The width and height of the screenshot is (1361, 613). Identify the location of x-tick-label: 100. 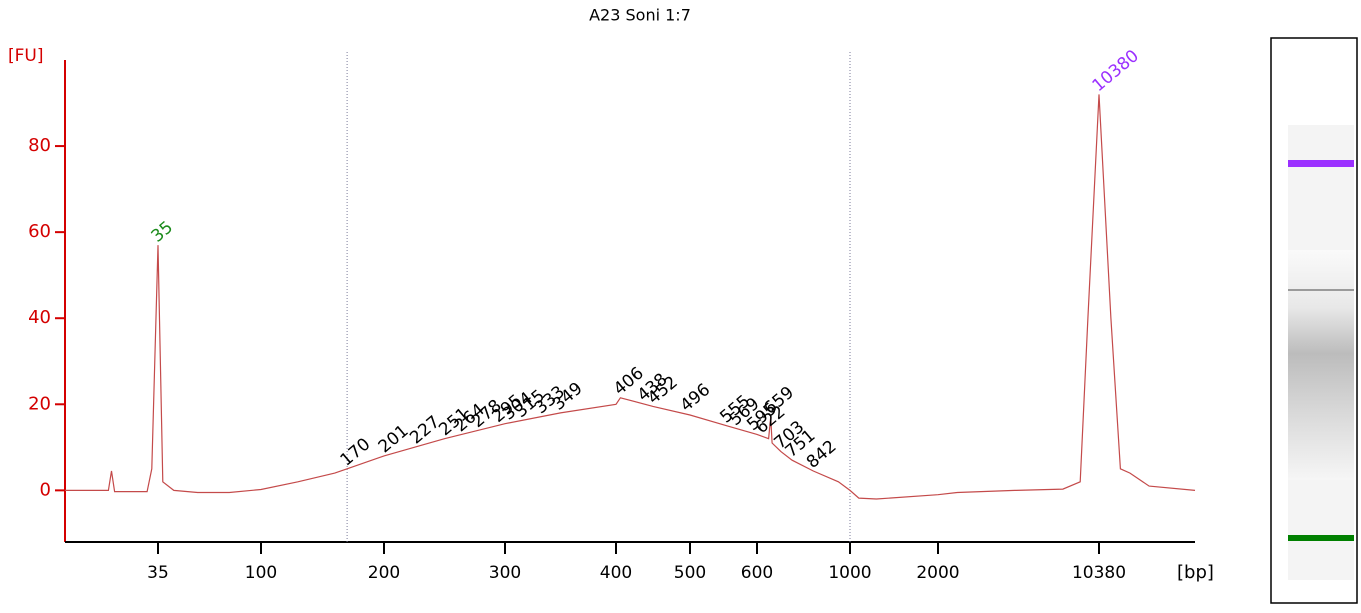
(261, 573).